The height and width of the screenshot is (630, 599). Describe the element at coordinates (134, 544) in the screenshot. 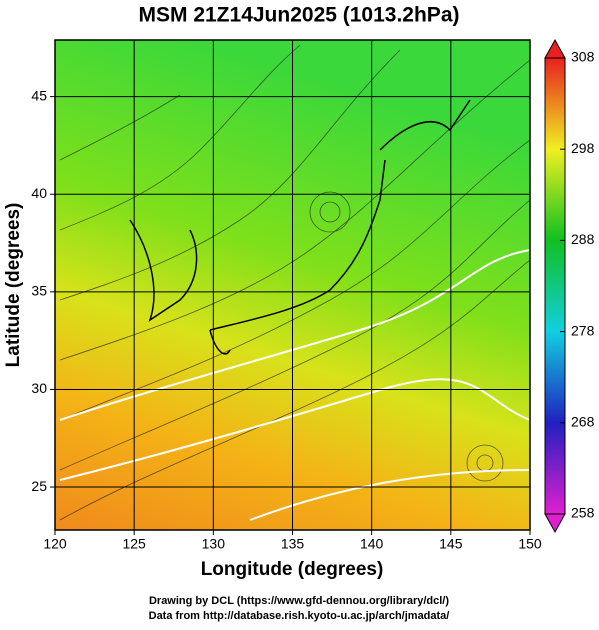

I see `x-tick-label: 125` at that location.